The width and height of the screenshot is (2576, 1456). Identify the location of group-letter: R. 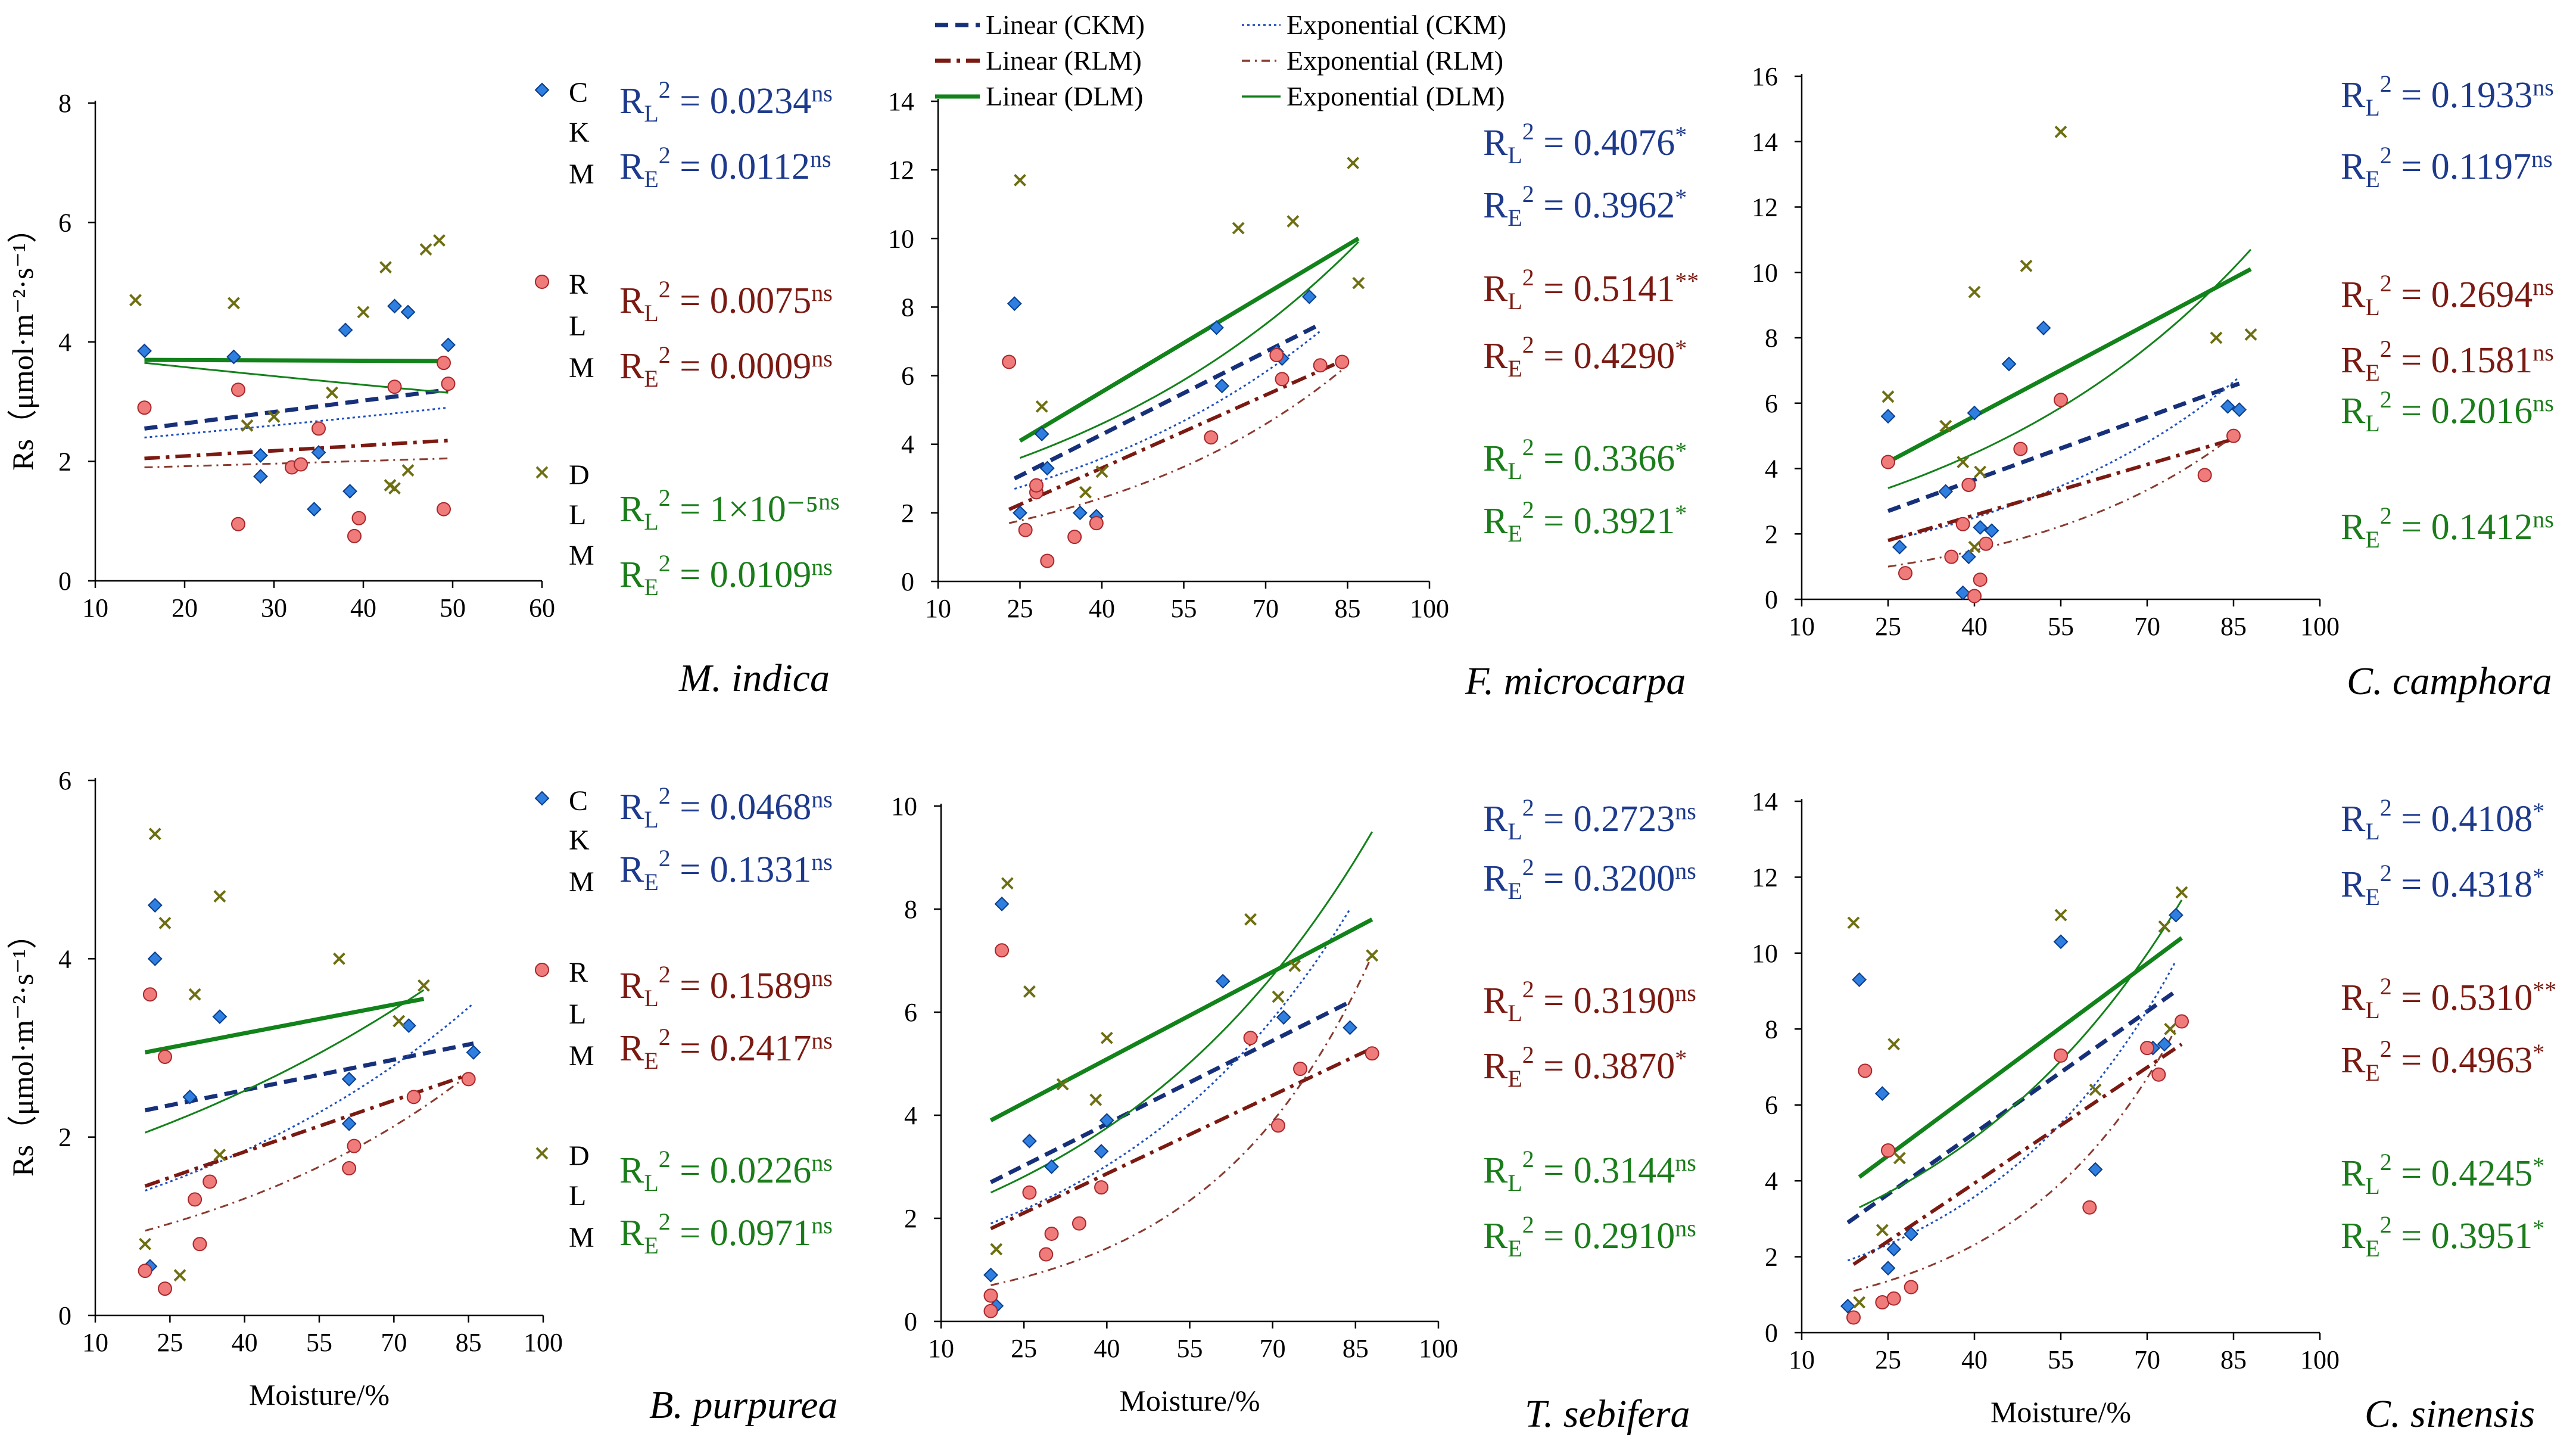
(578, 284).